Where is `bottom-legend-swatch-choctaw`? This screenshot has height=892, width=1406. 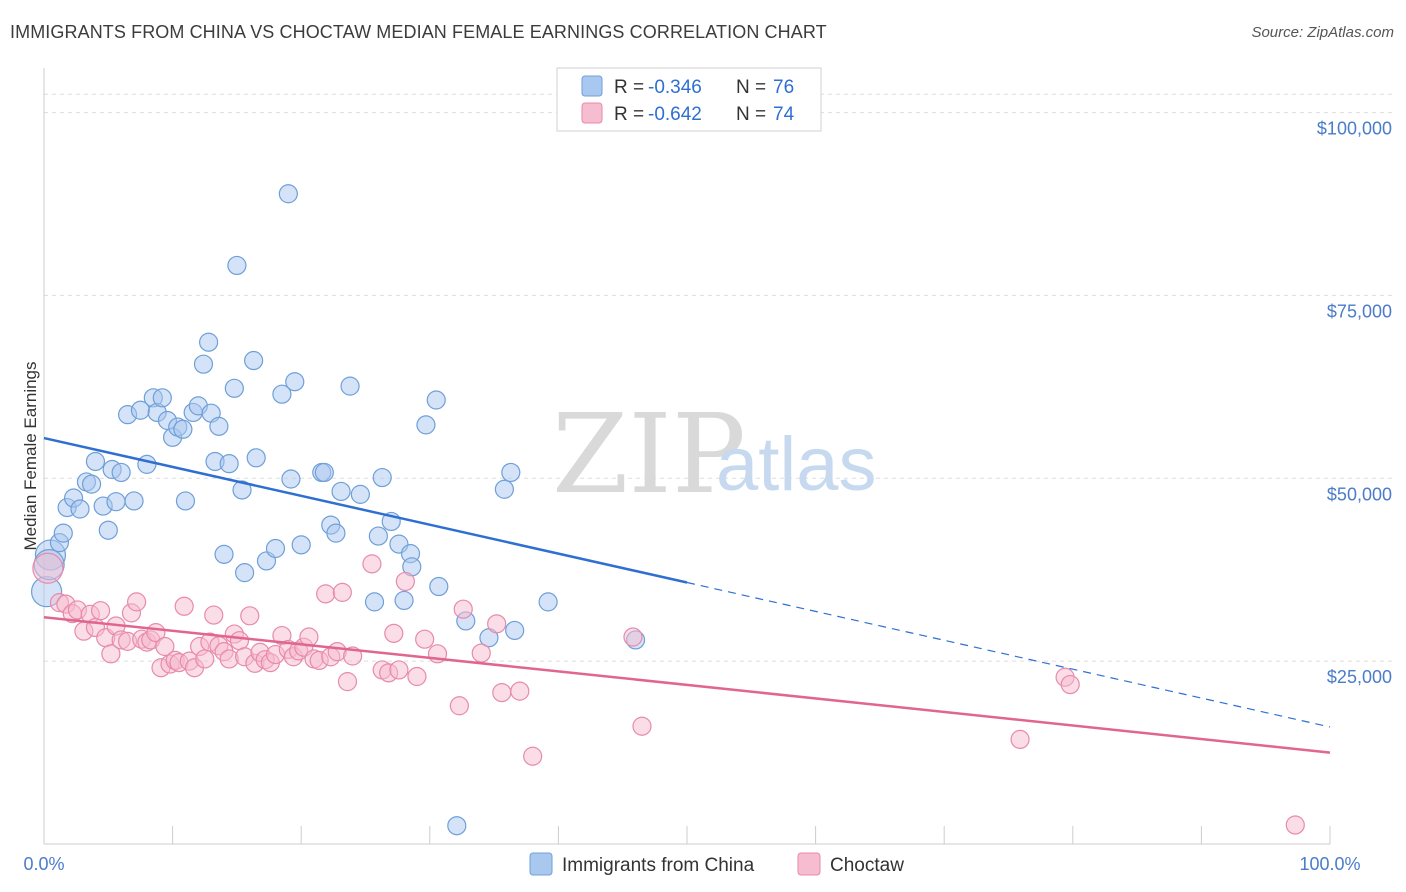
bottom-legend-swatch-choctaw is located at coordinates (809, 864).